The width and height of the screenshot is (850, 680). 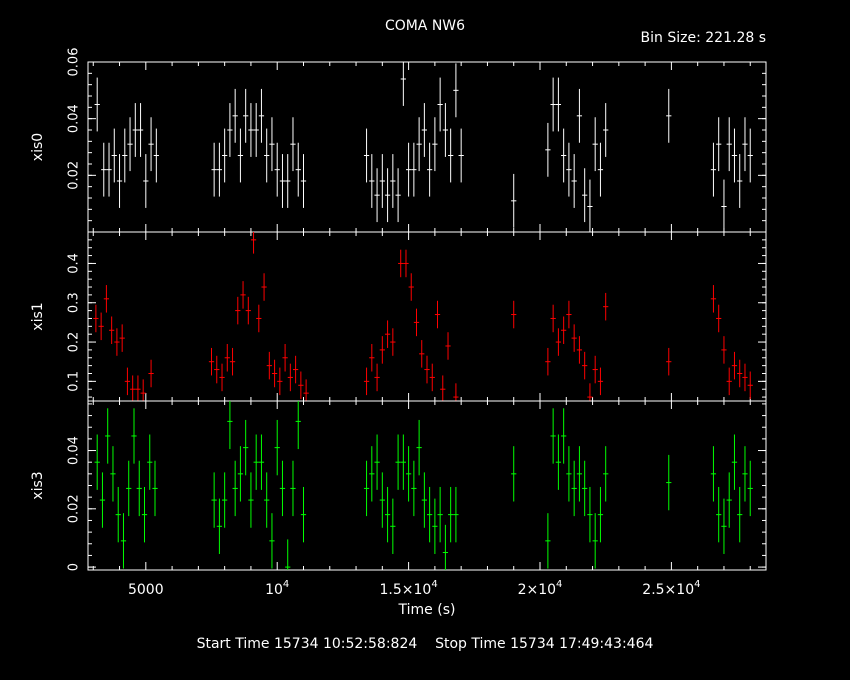 What do you see at coordinates (671, 588) in the screenshot?
I see `x-tick-label: 2.5×104` at bounding box center [671, 588].